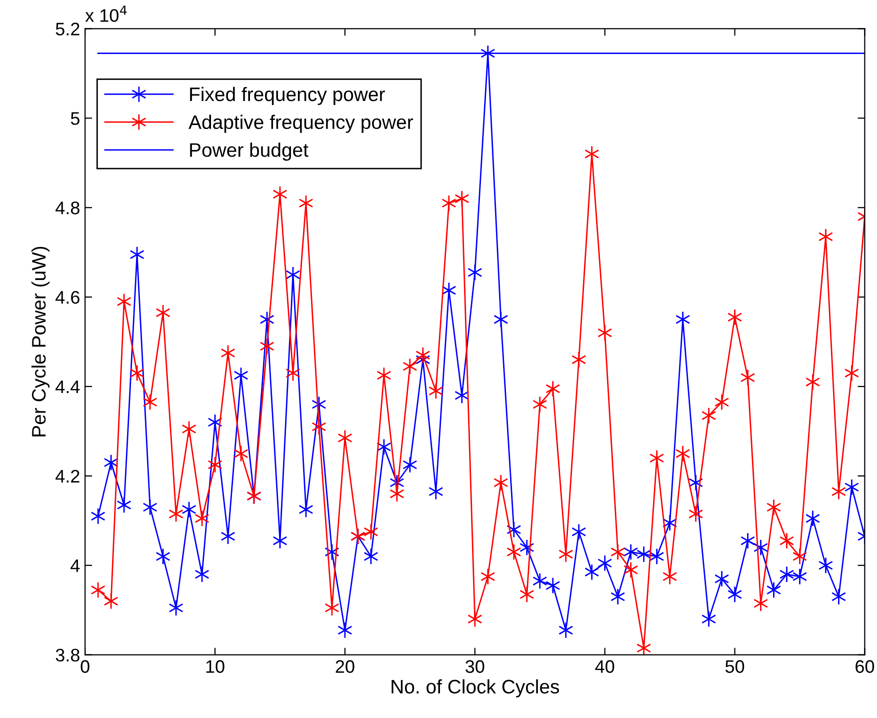 This screenshot has width=877, height=718. What do you see at coordinates (215, 666) in the screenshot?
I see `x-tick-label: 10` at bounding box center [215, 666].